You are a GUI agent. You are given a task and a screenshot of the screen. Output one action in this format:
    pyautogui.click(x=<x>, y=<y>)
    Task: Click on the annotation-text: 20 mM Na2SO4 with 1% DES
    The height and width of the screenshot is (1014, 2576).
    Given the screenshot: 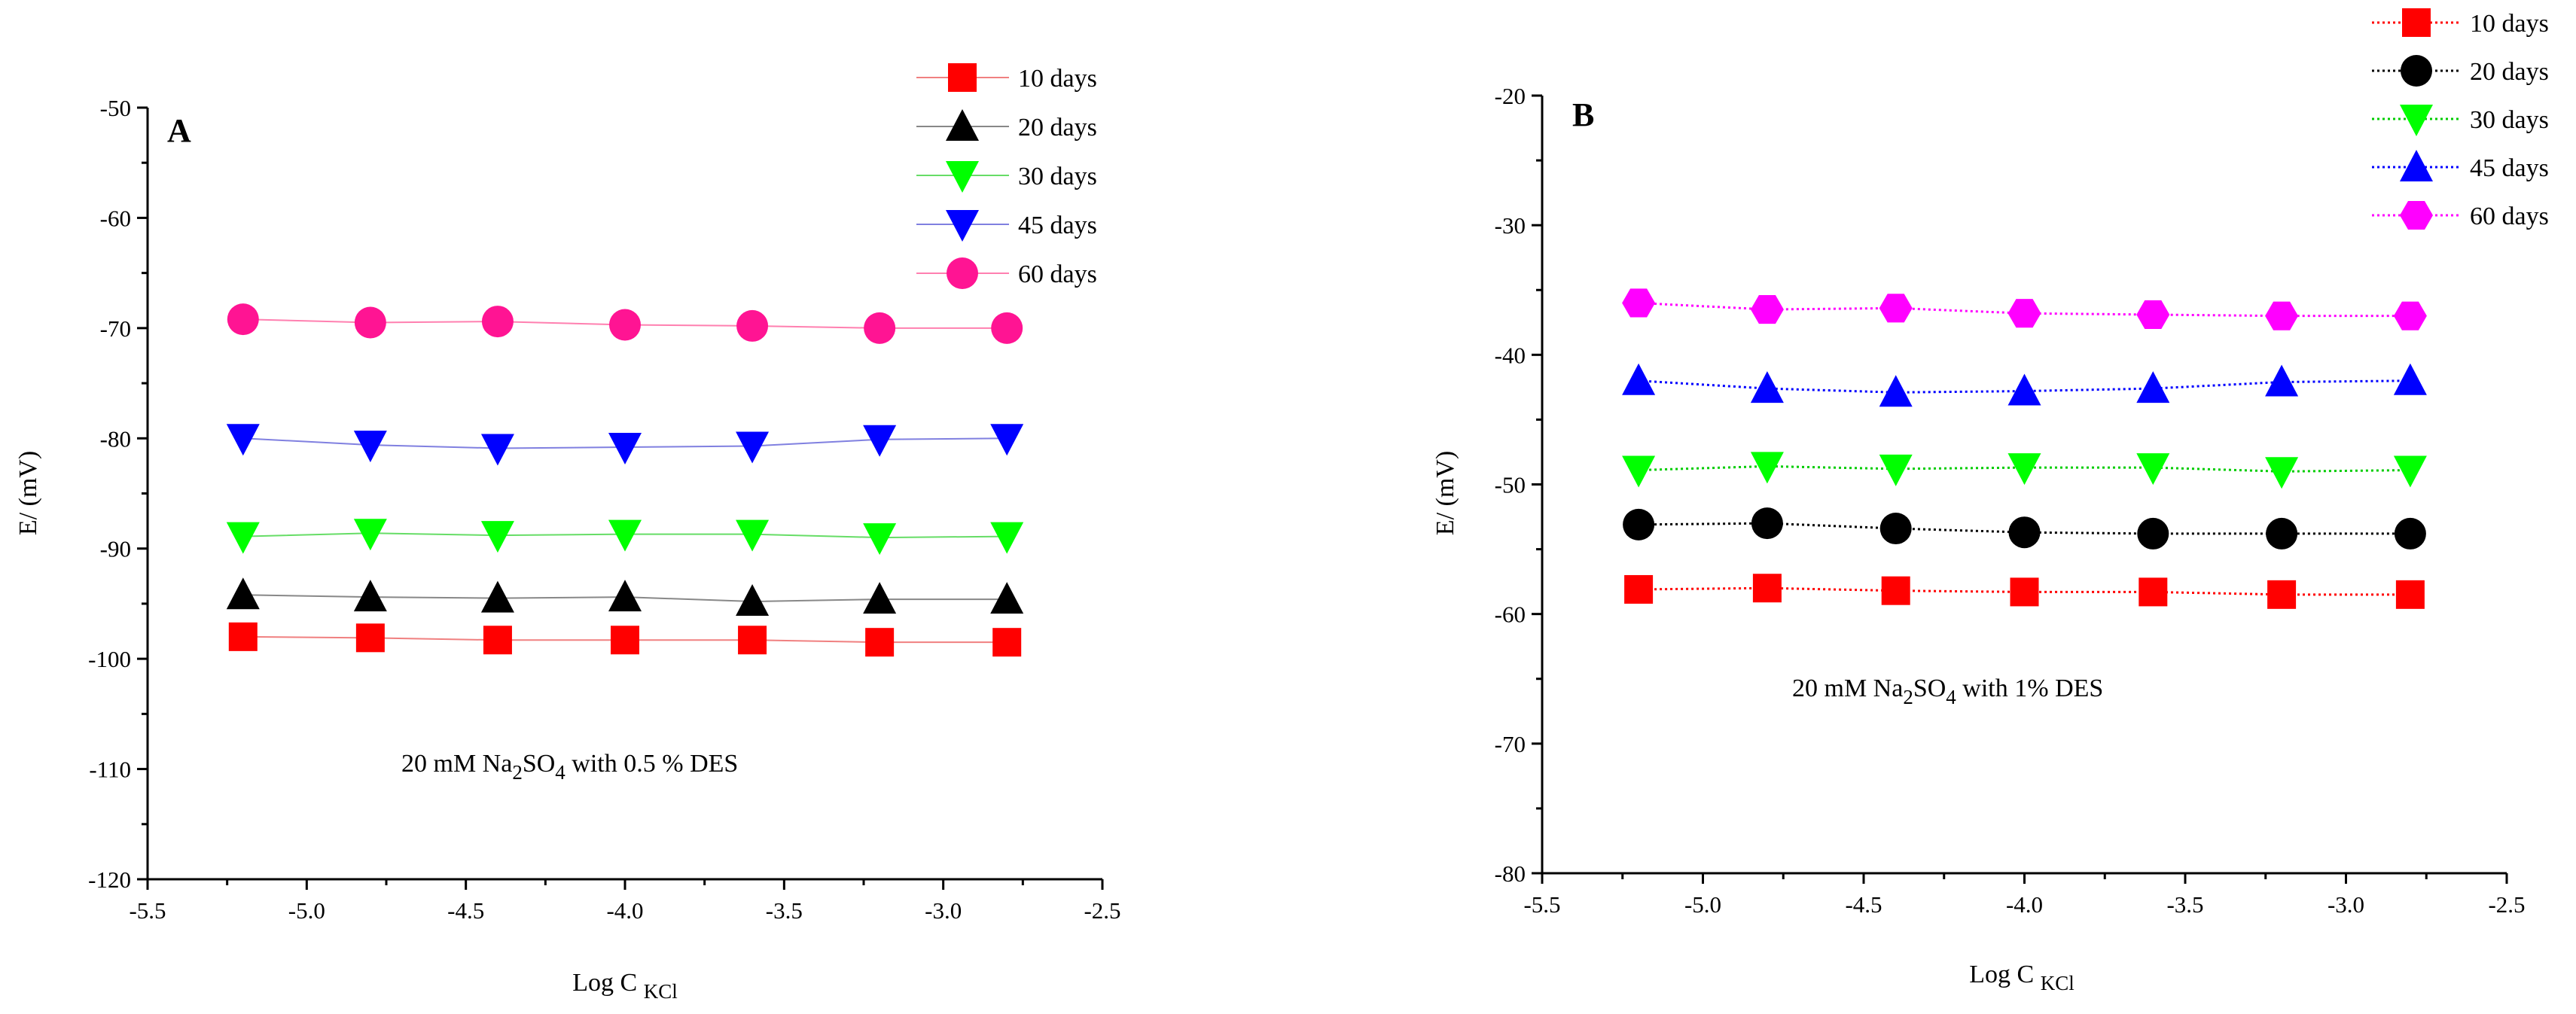 What is the action you would take?
    pyautogui.click(x=1947, y=691)
    